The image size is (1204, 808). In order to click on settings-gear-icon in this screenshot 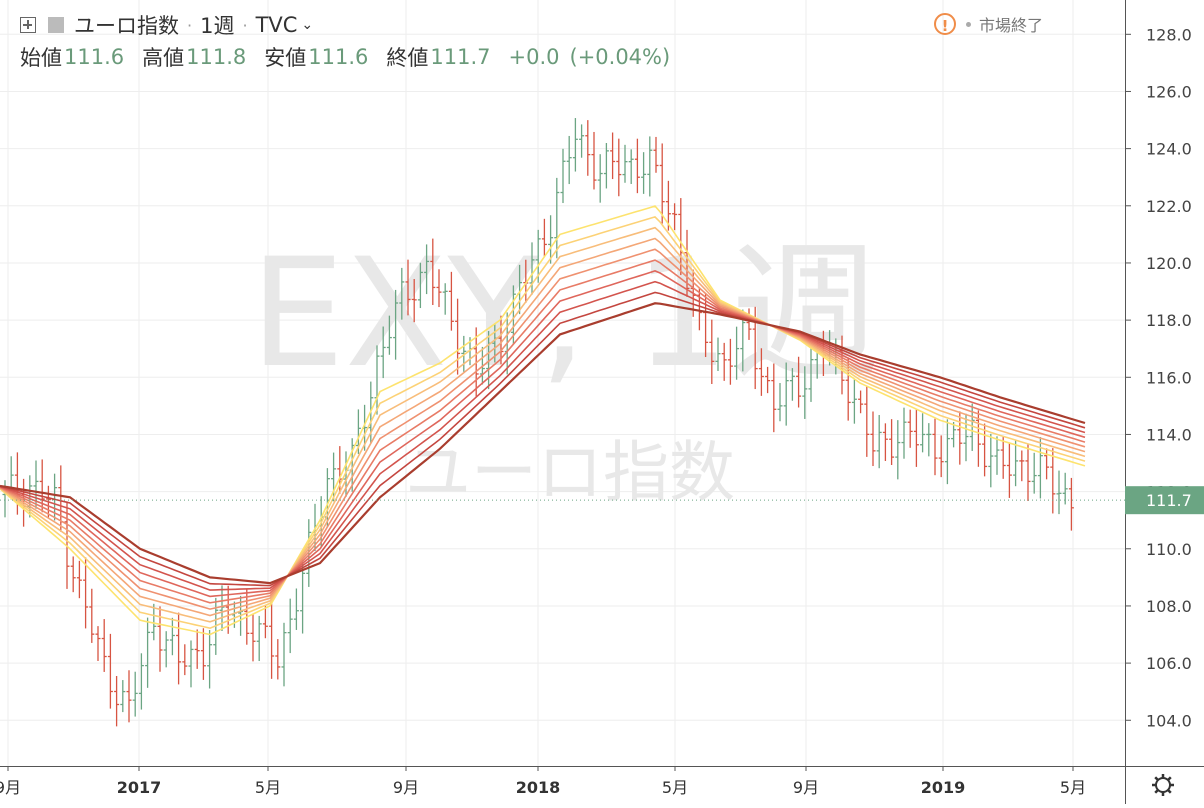, I will do `click(1163, 785)`.